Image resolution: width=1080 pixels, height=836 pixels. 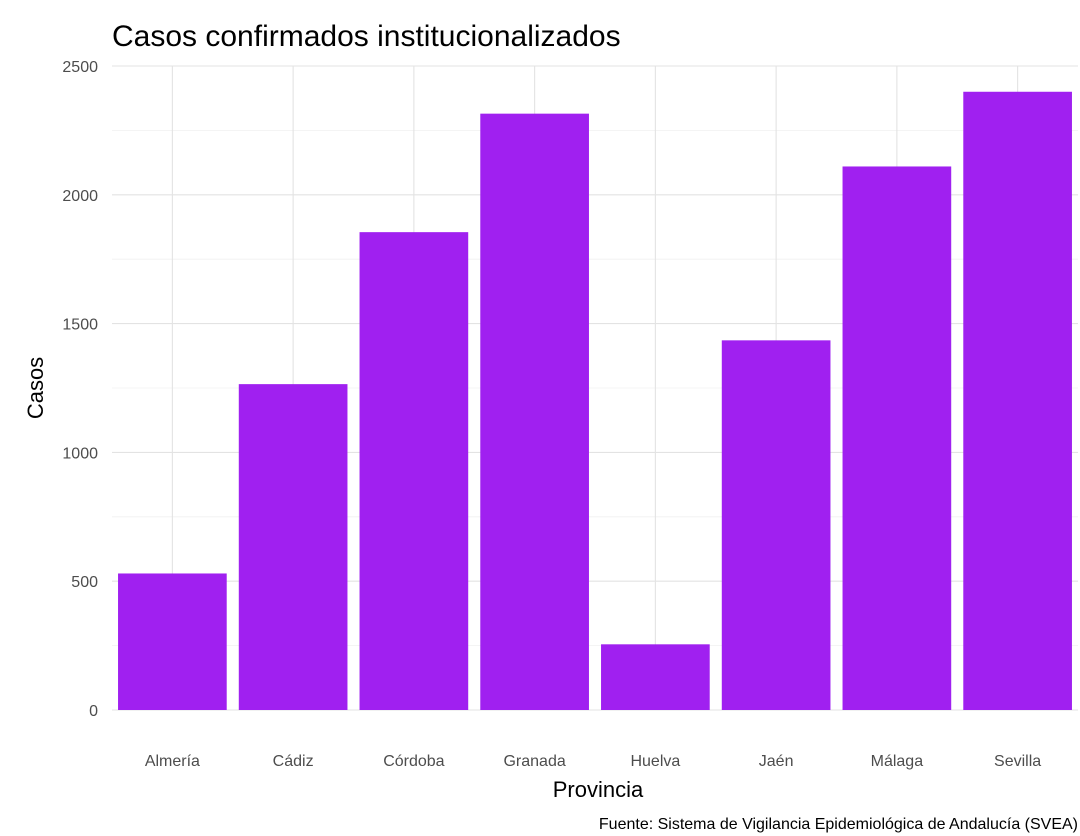 I want to click on x-tick-label: Almería, so click(x=172, y=761).